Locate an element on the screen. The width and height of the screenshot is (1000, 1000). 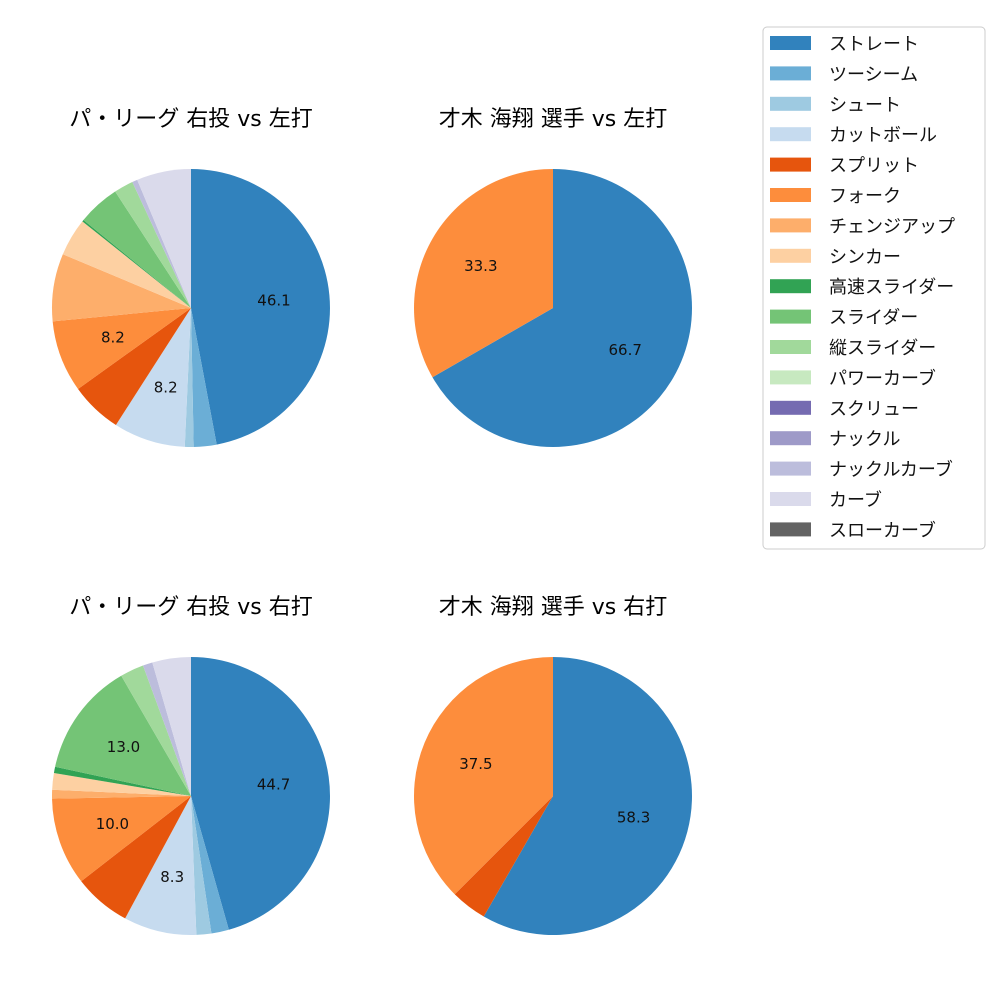
chart-title: パ・リーグ 右投 vs 右打 is located at coordinates (190, 607).